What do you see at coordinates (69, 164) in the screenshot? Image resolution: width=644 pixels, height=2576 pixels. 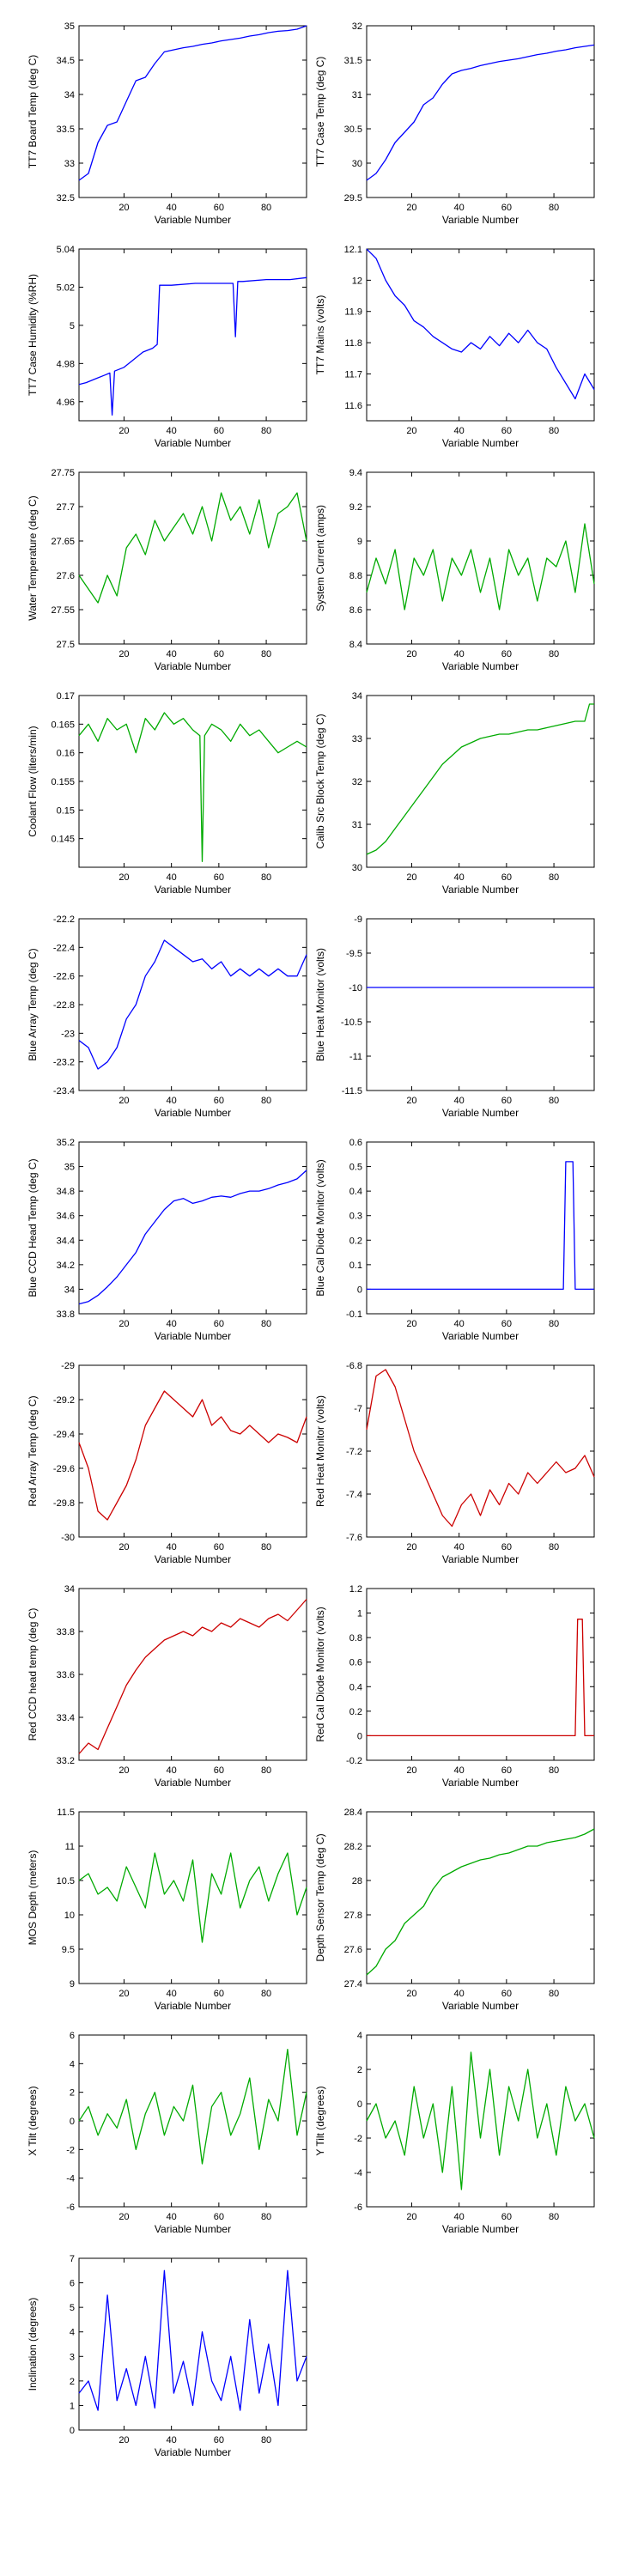 I see `y-tick-label: 33` at bounding box center [69, 164].